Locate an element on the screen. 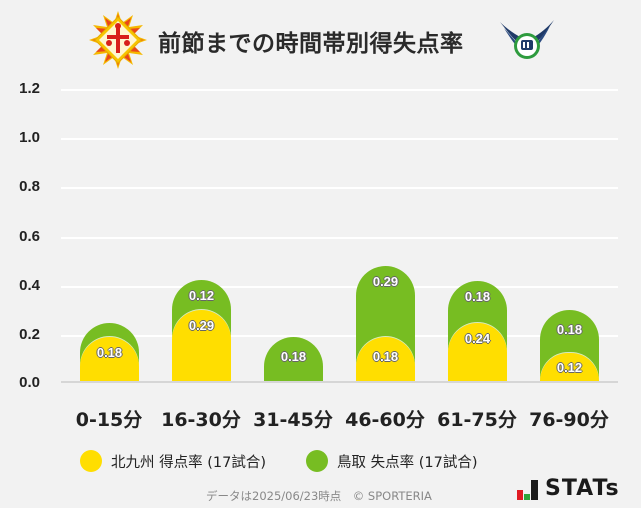 Image resolution: width=641 pixels, height=508 pixels. legend-item-tottori: 鳥取 失点率 (17試合) is located at coordinates (391, 461).